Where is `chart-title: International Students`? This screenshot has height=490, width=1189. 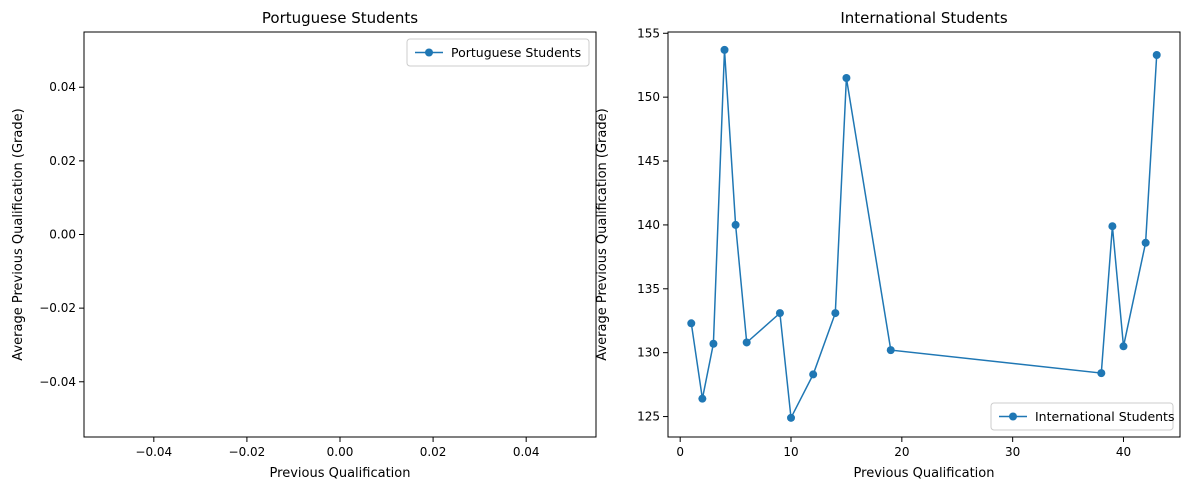
chart-title: International Students is located at coordinates (924, 18).